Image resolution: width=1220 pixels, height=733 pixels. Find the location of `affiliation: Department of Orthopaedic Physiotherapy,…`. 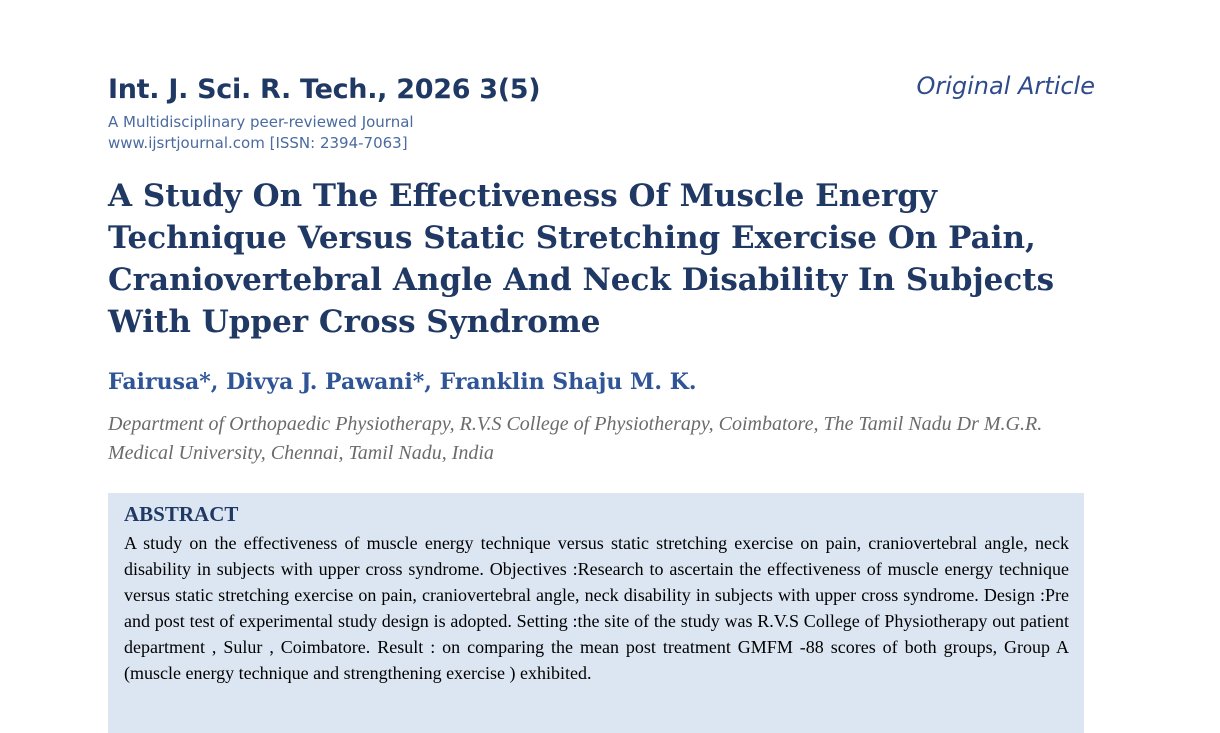

affiliation: Department of Orthopaedic Physiotherapy,… is located at coordinates (575, 438).